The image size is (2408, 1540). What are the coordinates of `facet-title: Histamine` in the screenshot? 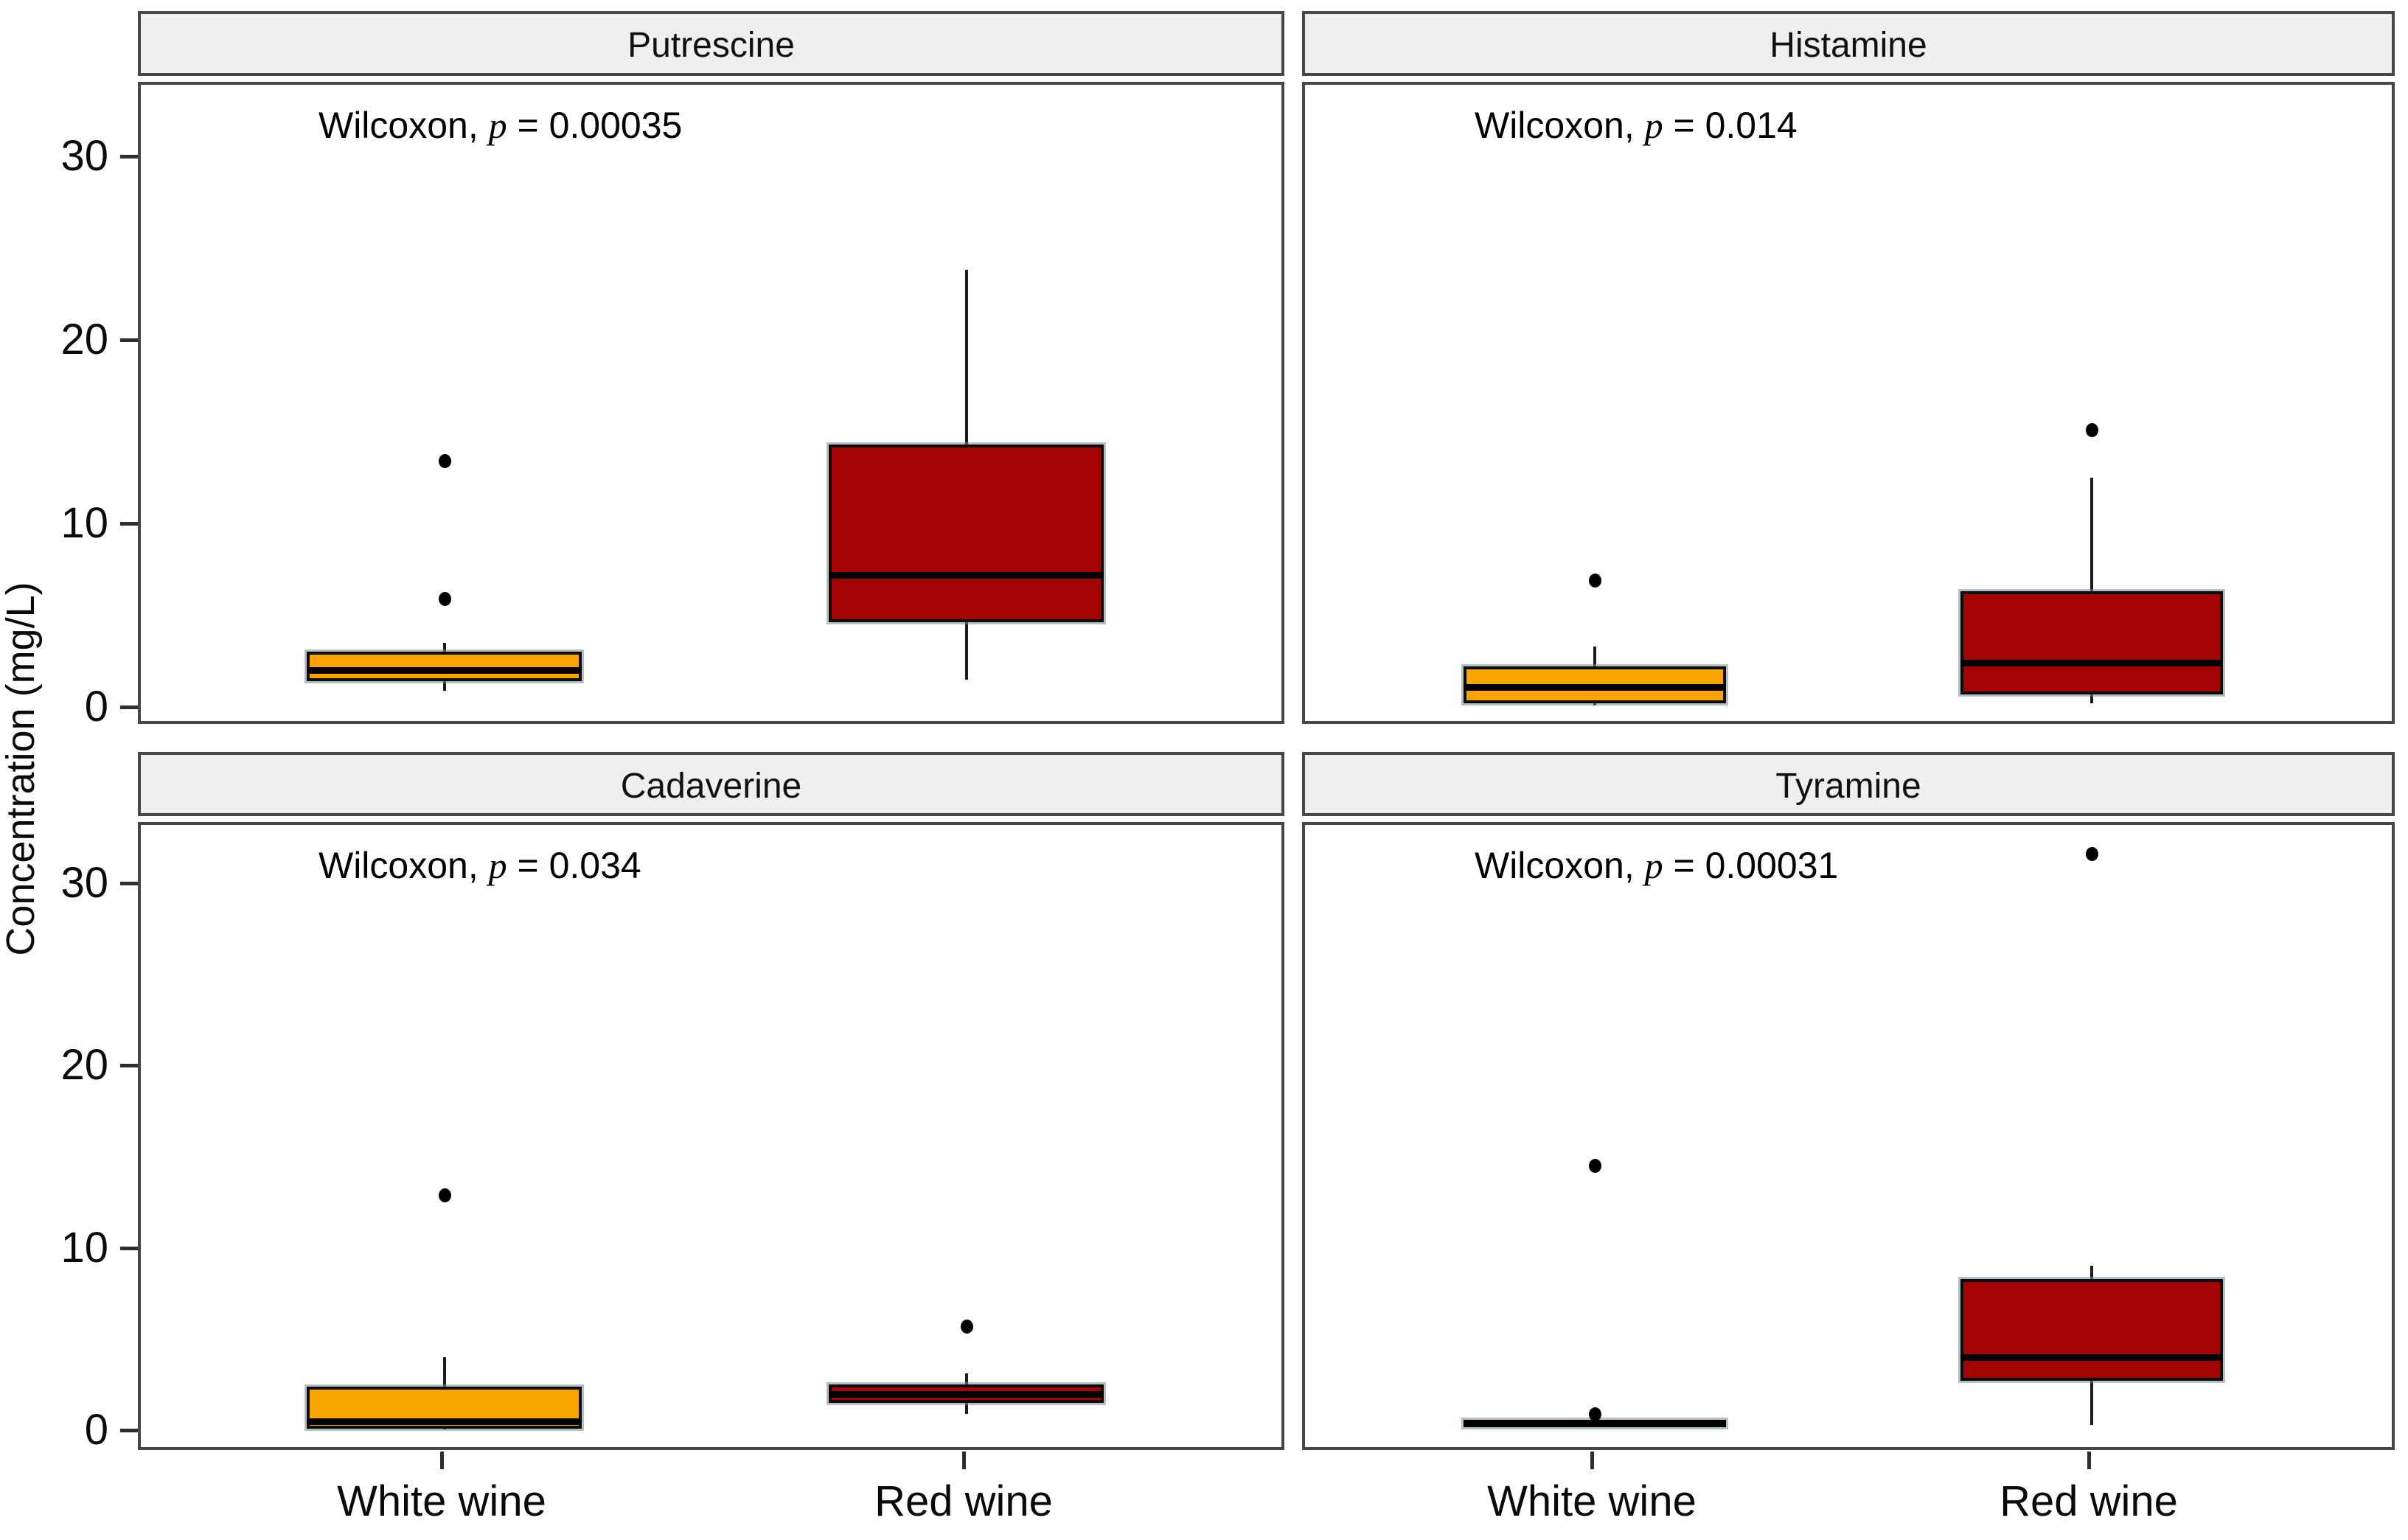 It's located at (1848, 45).